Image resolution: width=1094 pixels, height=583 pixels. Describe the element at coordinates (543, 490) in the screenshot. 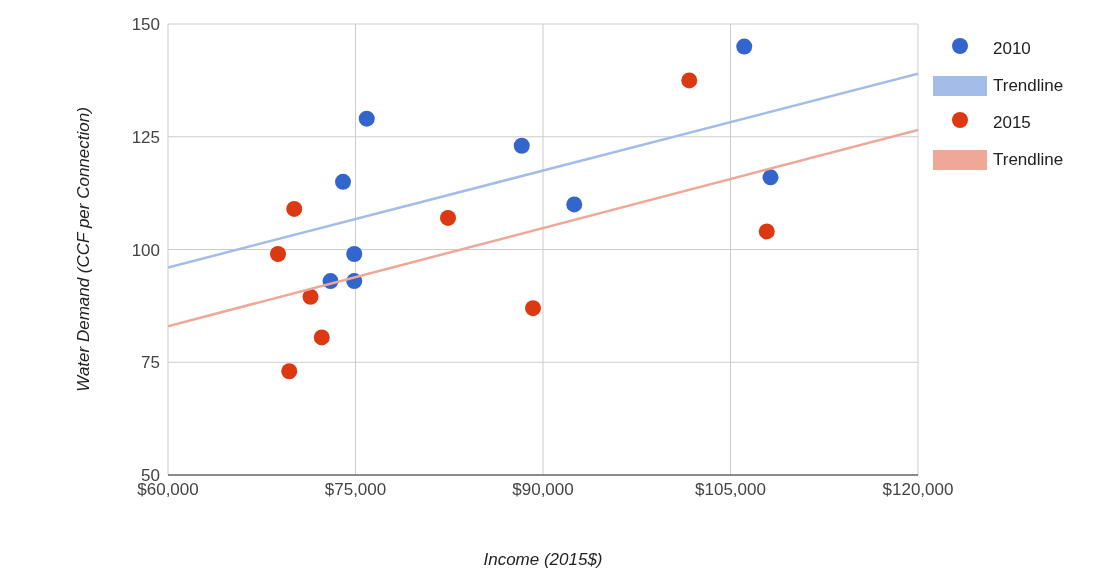

I see `x-tick-label: $90,000` at that location.